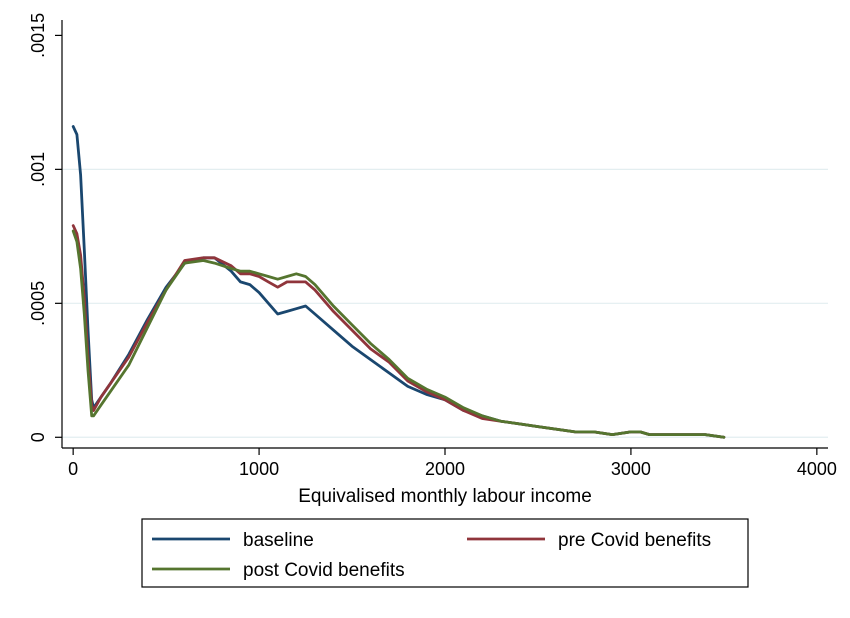  Describe the element at coordinates (38, 169) in the screenshot. I see `y-tick-label: .001` at that location.